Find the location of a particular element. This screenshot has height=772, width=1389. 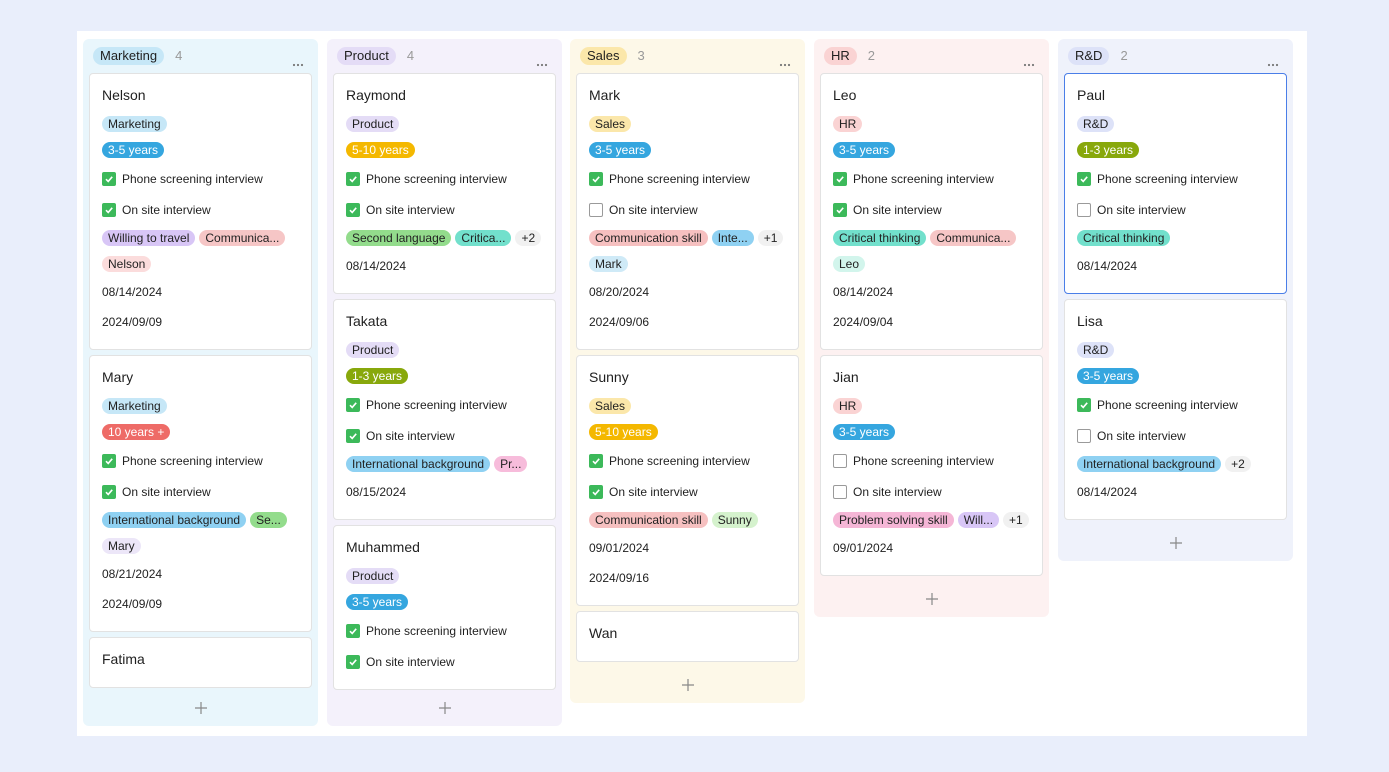

skill-tag: Second language is located at coordinates (399, 238).